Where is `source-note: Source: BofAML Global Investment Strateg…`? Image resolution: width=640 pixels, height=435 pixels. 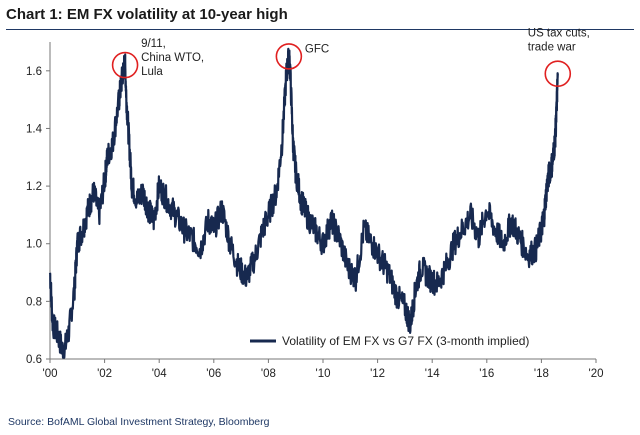 source-note: Source: BofAML Global Investment Strateg… is located at coordinates (139, 422).